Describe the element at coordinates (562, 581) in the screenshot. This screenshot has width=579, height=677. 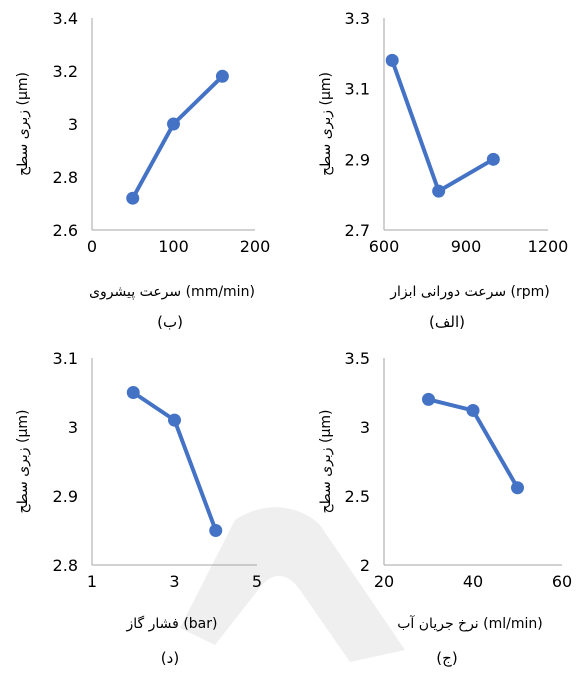
I see `x-tick-label: 60` at that location.